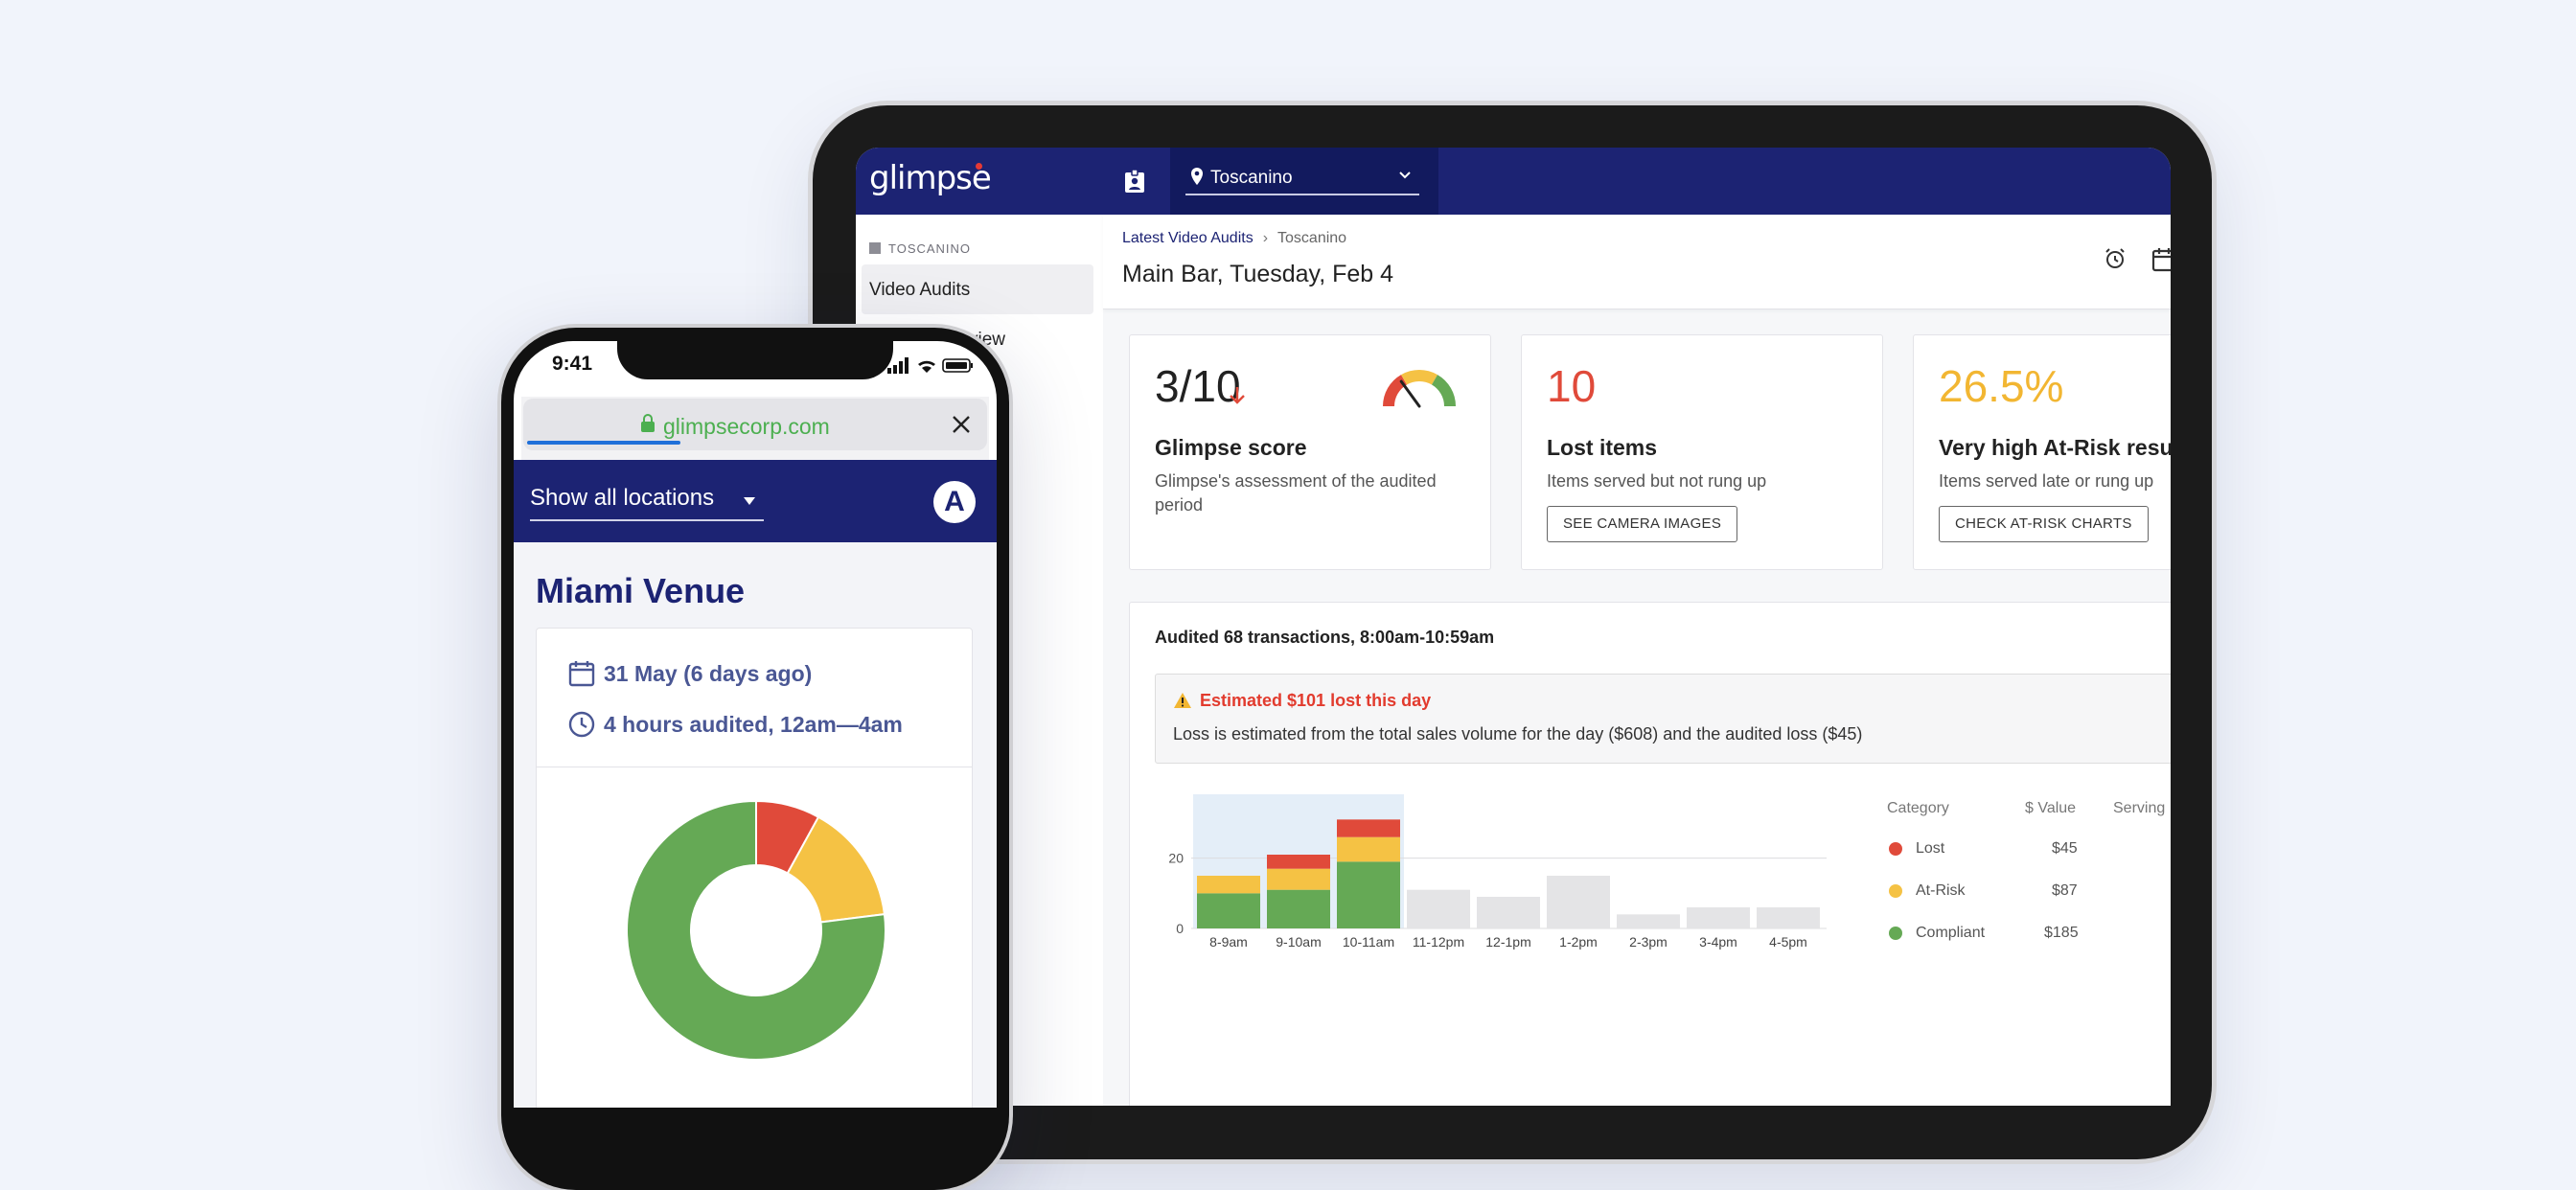  Describe the element at coordinates (2044, 524) in the screenshot. I see `check-at-risk-charts-button: CHECK AT-RISK CHARTS` at that location.